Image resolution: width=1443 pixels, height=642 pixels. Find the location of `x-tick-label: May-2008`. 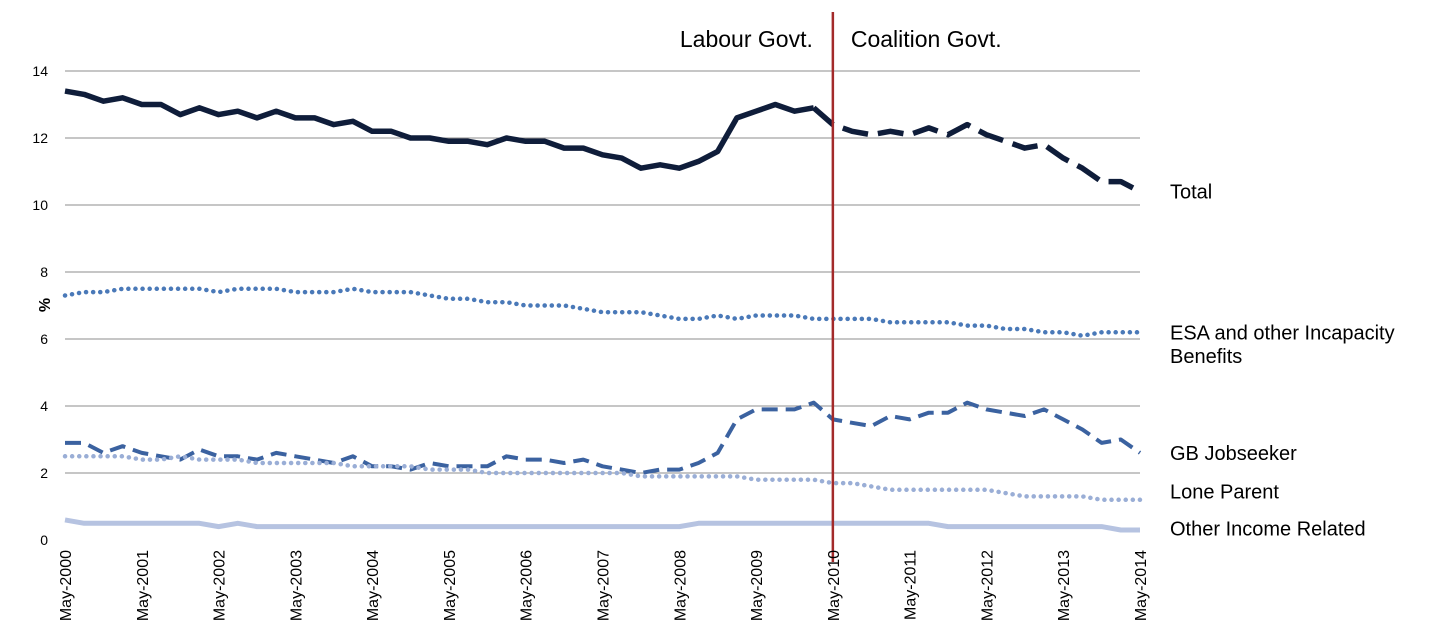

x-tick-label: May-2008 is located at coordinates (680, 585).